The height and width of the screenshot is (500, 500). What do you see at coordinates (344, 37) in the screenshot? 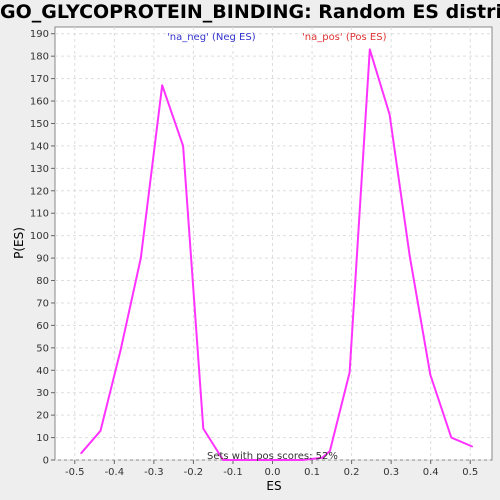
I see `legend-item-pos: 'na_pos' (Pos ES)` at bounding box center [344, 37].